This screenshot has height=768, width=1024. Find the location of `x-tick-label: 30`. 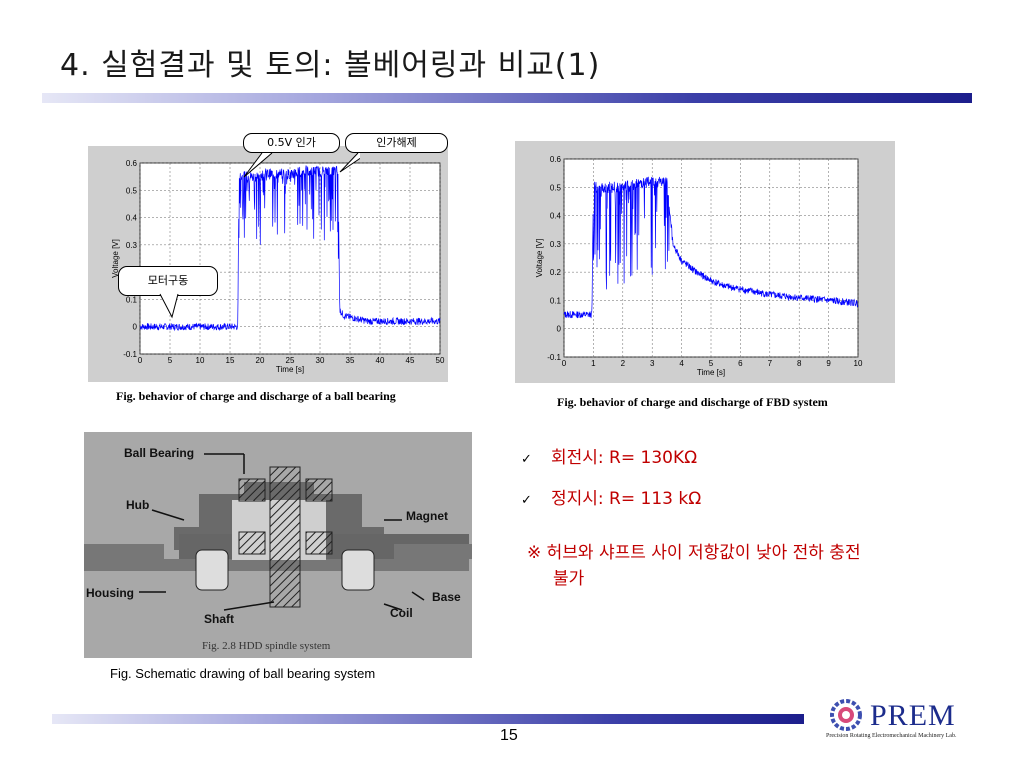

x-tick-label: 30 is located at coordinates (320, 360).